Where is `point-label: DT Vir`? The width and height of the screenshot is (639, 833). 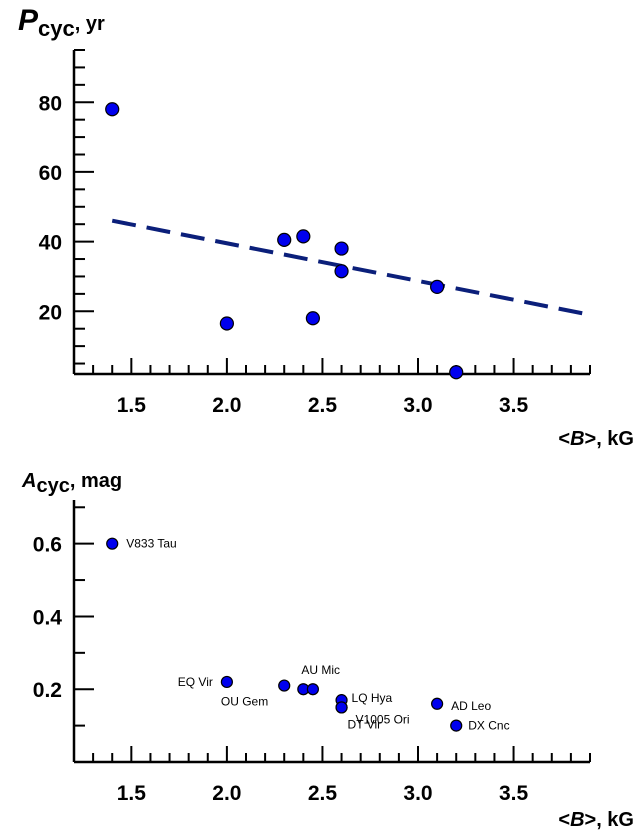 point-label: DT Vir is located at coordinates (365, 724).